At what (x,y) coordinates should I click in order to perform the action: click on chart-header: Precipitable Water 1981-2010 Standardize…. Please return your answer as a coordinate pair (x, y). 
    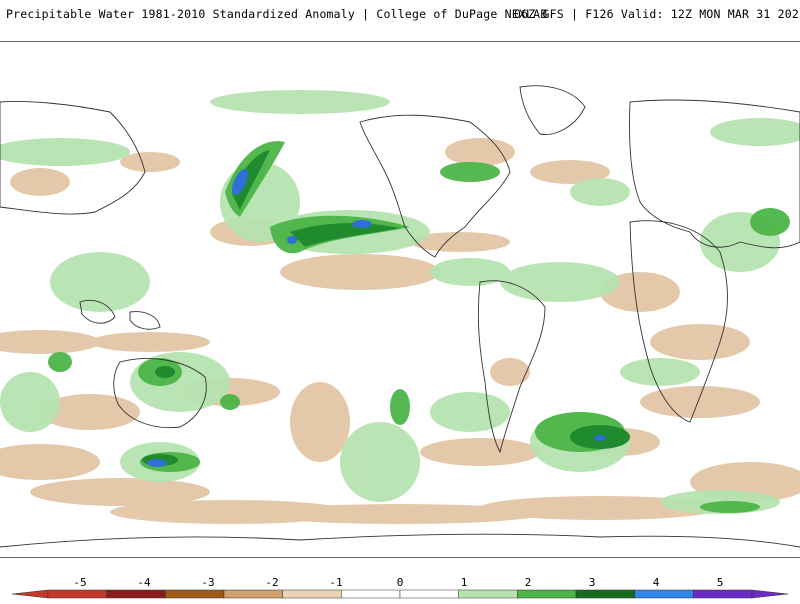
    Looking at the image, I should click on (400, 15).